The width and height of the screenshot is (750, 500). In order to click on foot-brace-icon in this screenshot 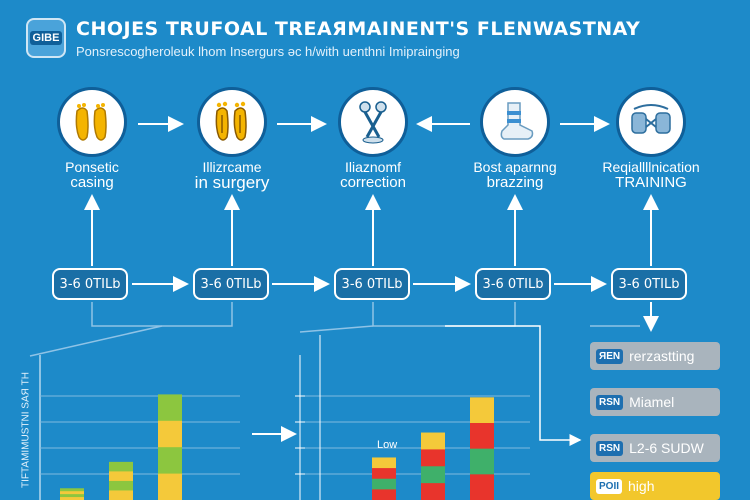, I will do `click(515, 122)`.